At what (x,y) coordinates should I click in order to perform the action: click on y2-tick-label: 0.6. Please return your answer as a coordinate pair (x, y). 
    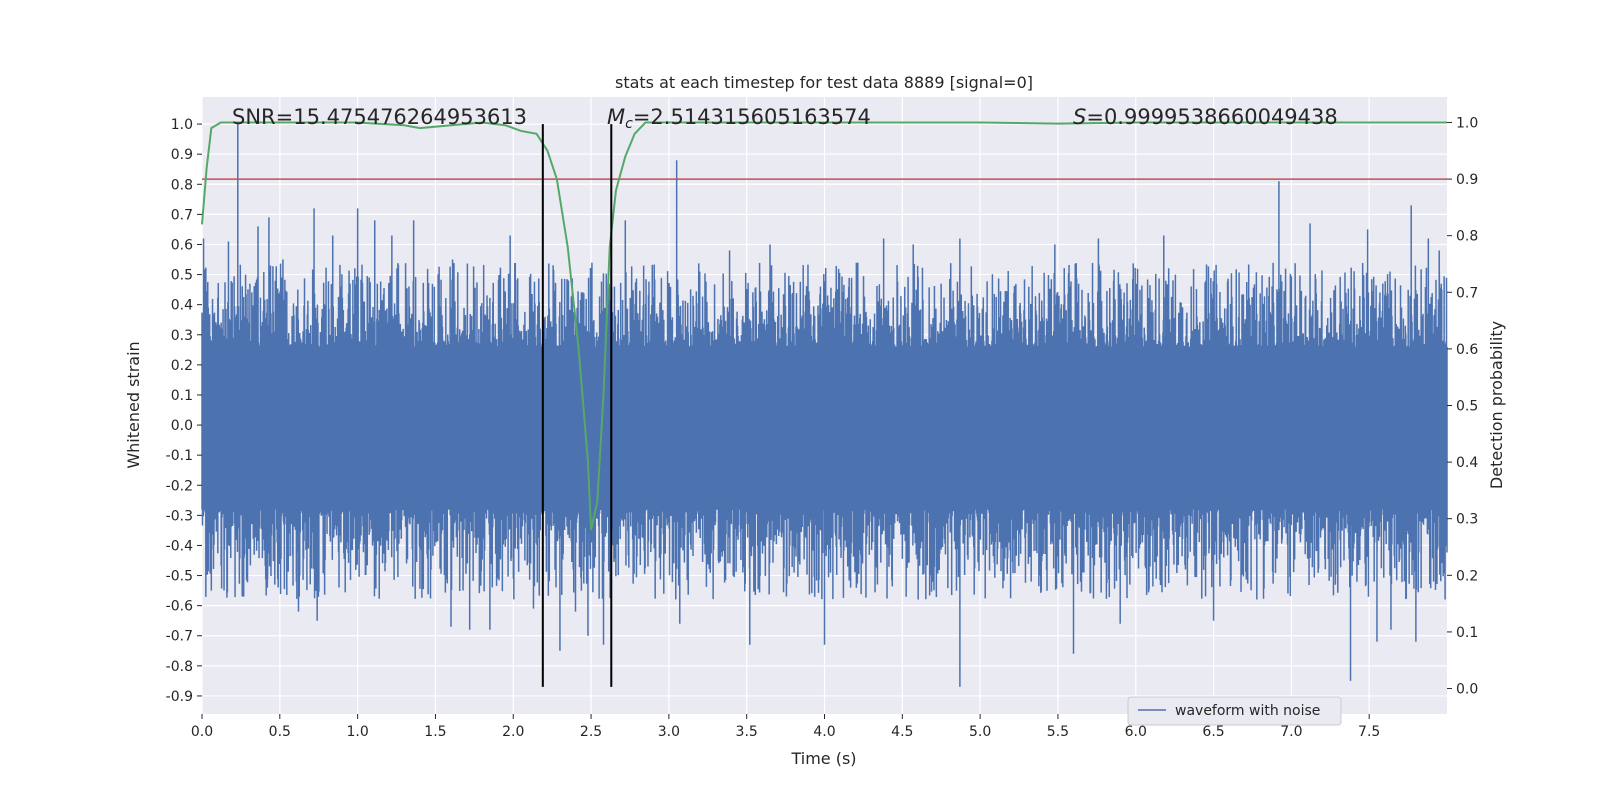
    Looking at the image, I should click on (1467, 350).